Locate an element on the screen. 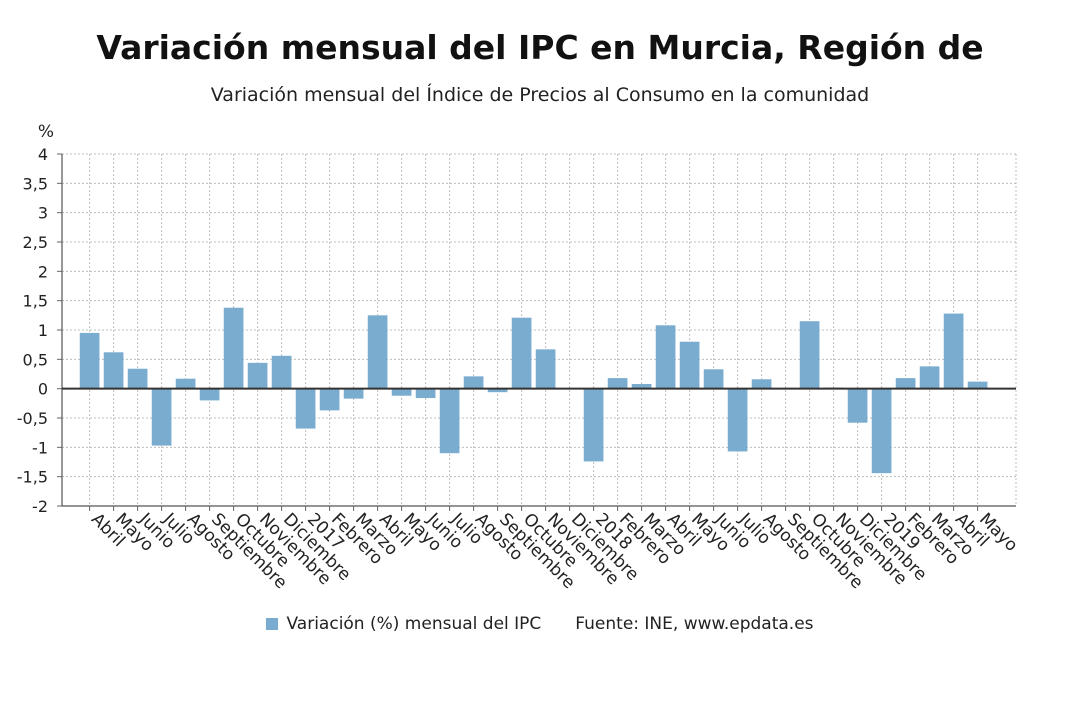 This screenshot has width=1080, height=727. y-tick-label: -1,5 is located at coordinates (32, 477).